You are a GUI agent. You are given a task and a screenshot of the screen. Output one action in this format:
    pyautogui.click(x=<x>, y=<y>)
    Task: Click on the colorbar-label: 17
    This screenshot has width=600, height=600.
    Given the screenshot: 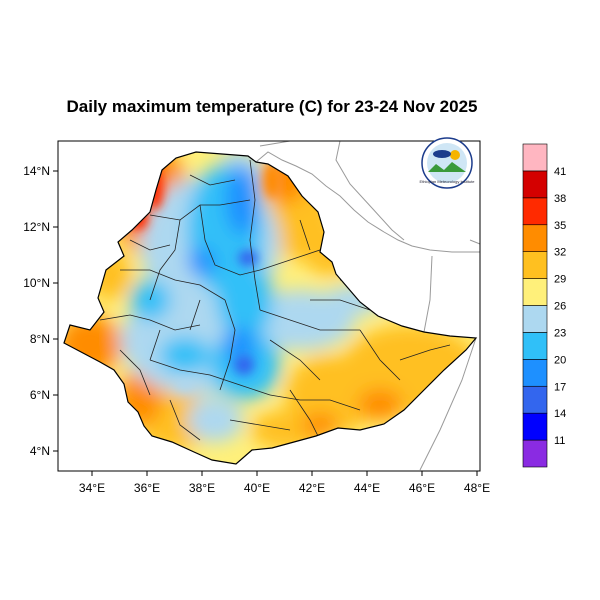 What is the action you would take?
    pyautogui.click(x=560, y=387)
    